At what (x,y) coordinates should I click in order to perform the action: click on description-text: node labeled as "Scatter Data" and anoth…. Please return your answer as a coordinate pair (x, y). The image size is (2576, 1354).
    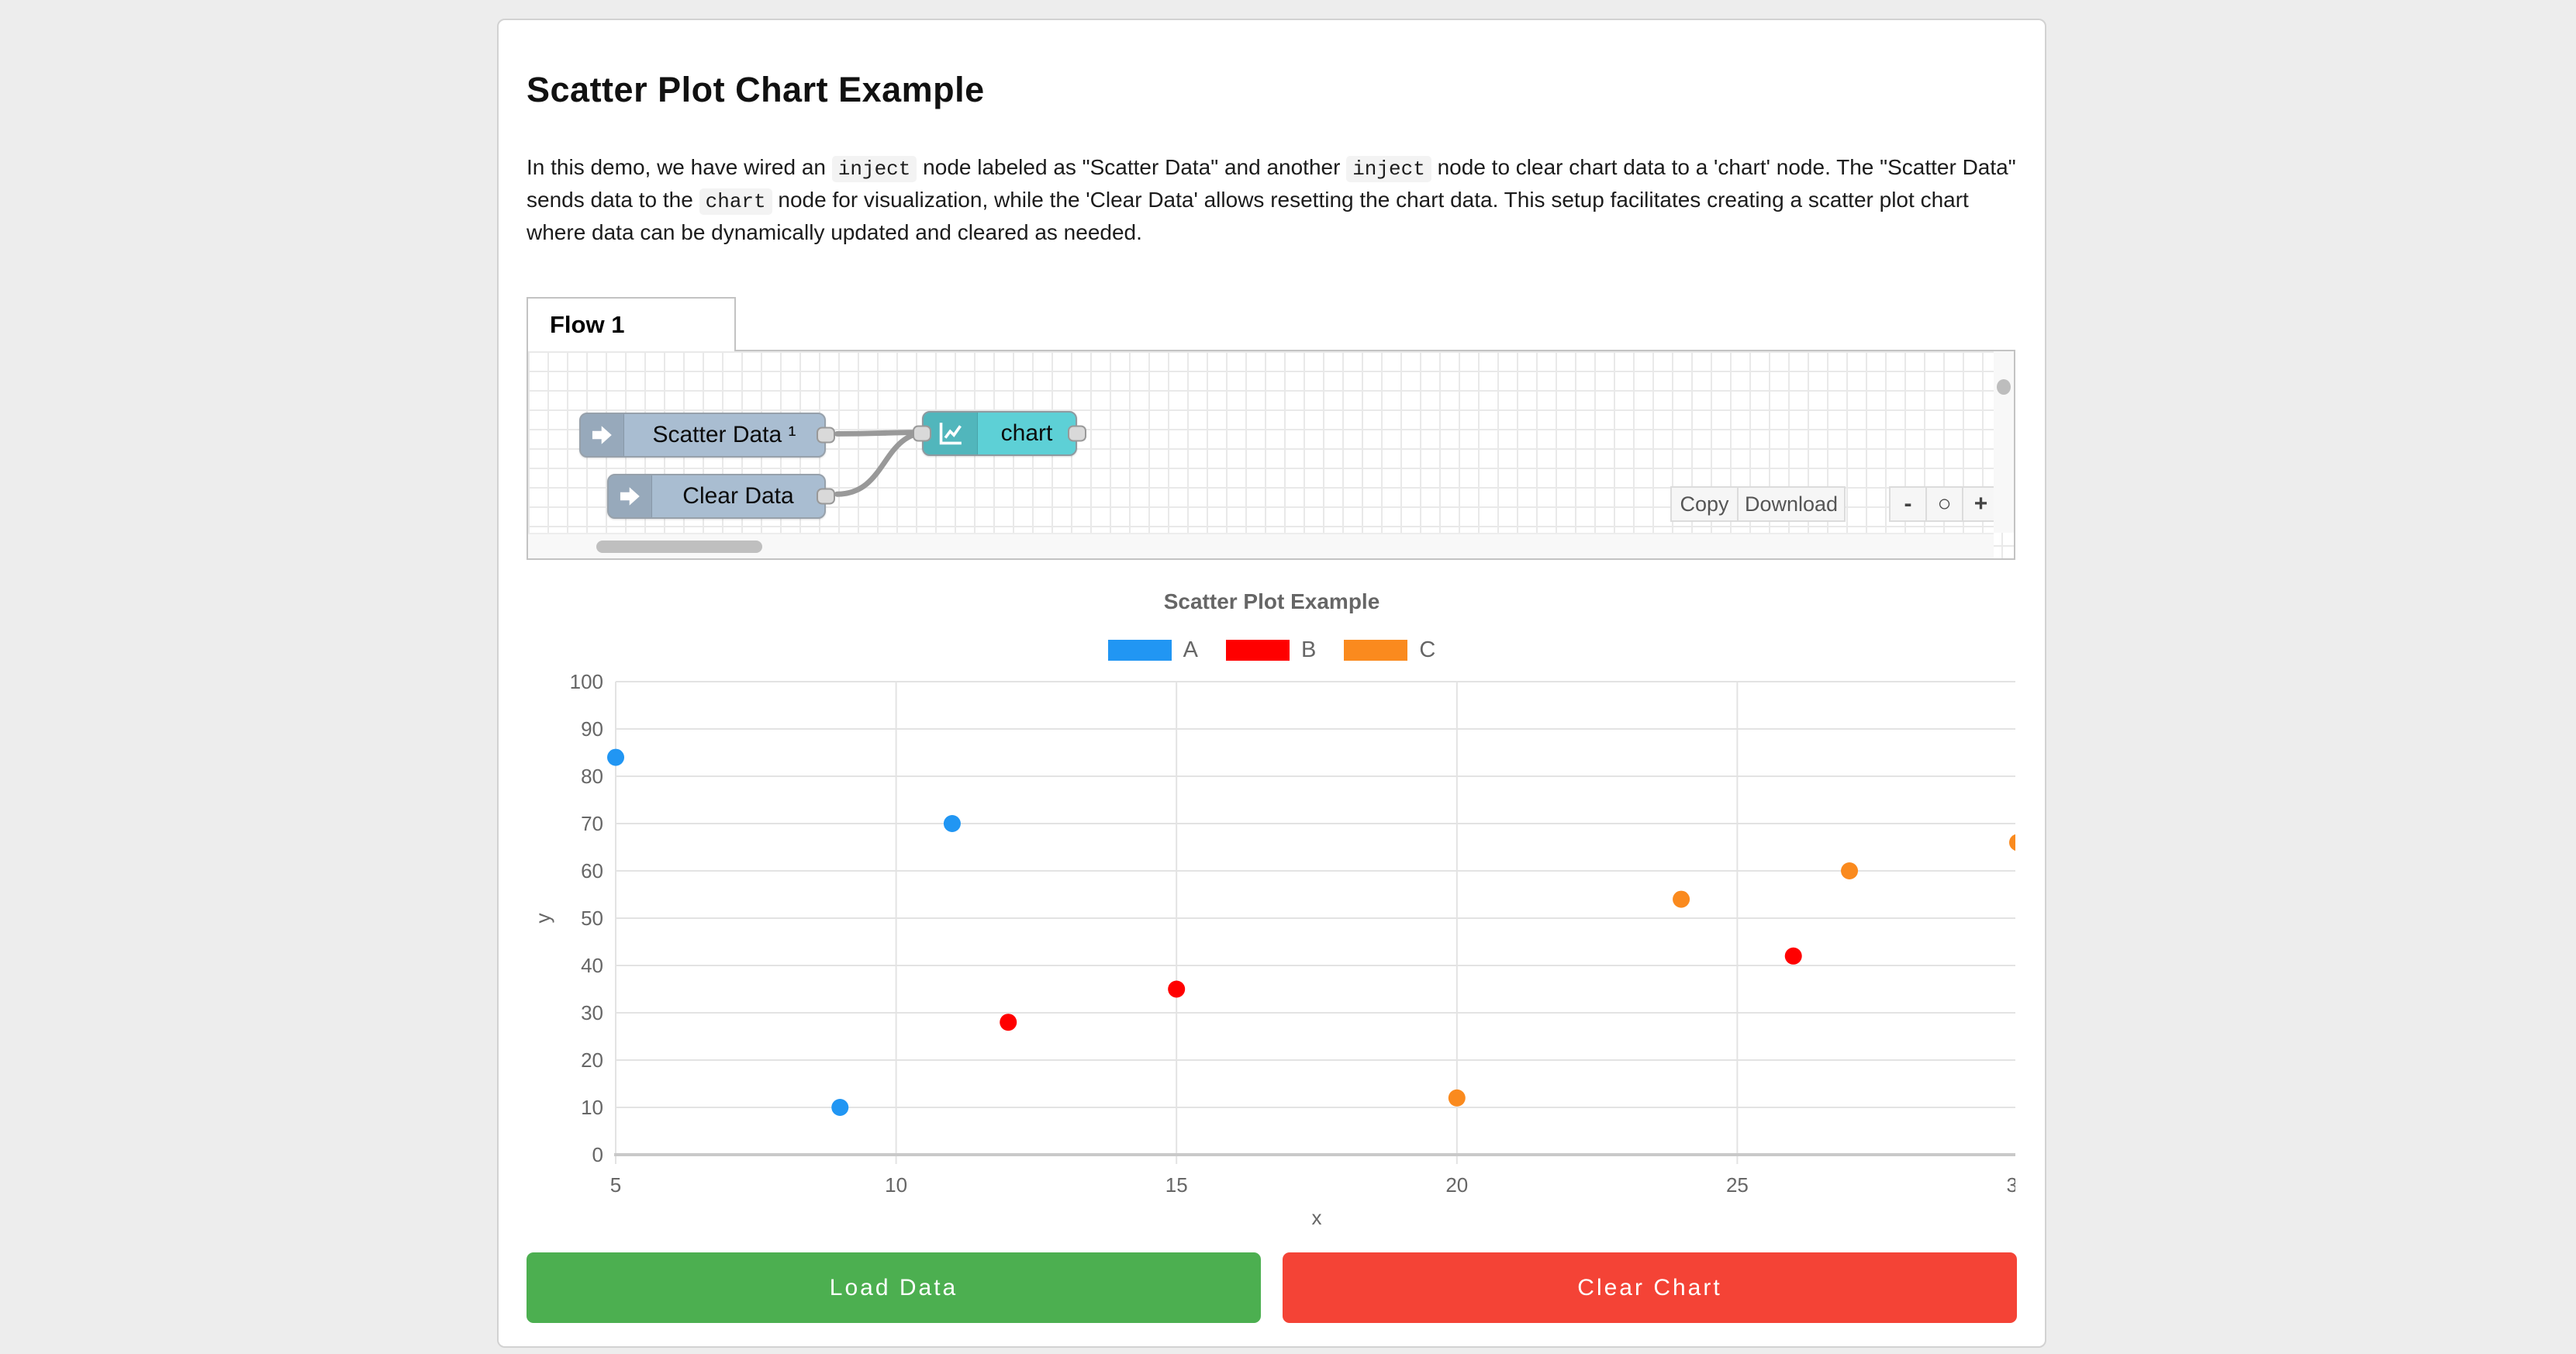
    Looking at the image, I should click on (1132, 167).